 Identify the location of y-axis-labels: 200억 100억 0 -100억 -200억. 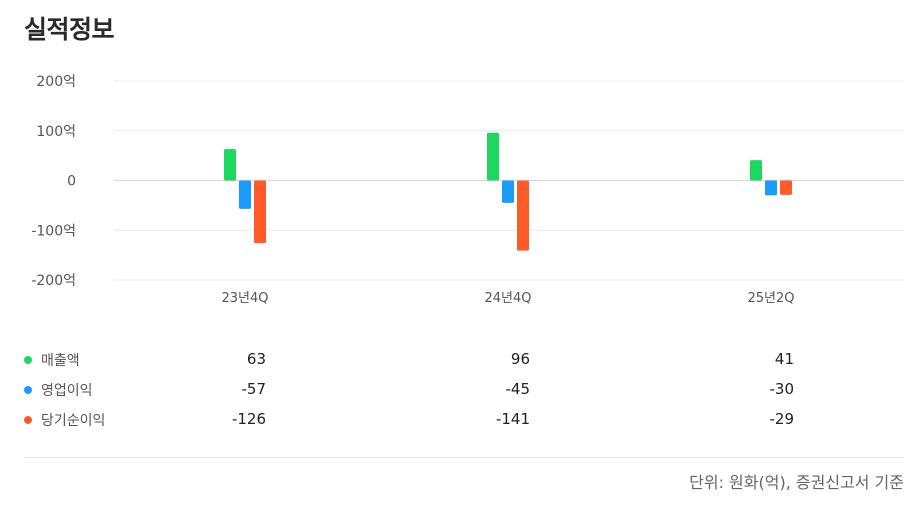
(53, 181).